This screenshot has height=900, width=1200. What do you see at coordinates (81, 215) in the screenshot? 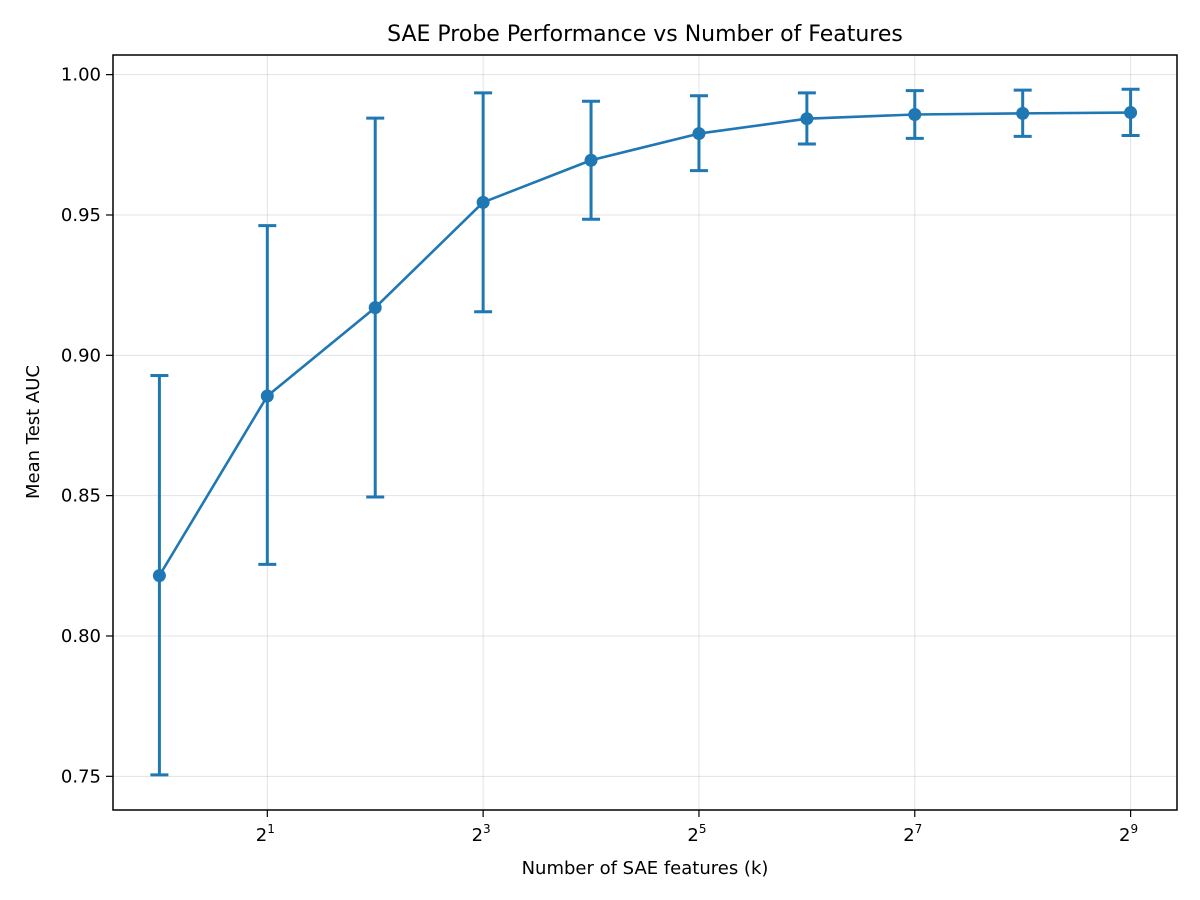
I see `y-tick-label: 0.95` at bounding box center [81, 215].